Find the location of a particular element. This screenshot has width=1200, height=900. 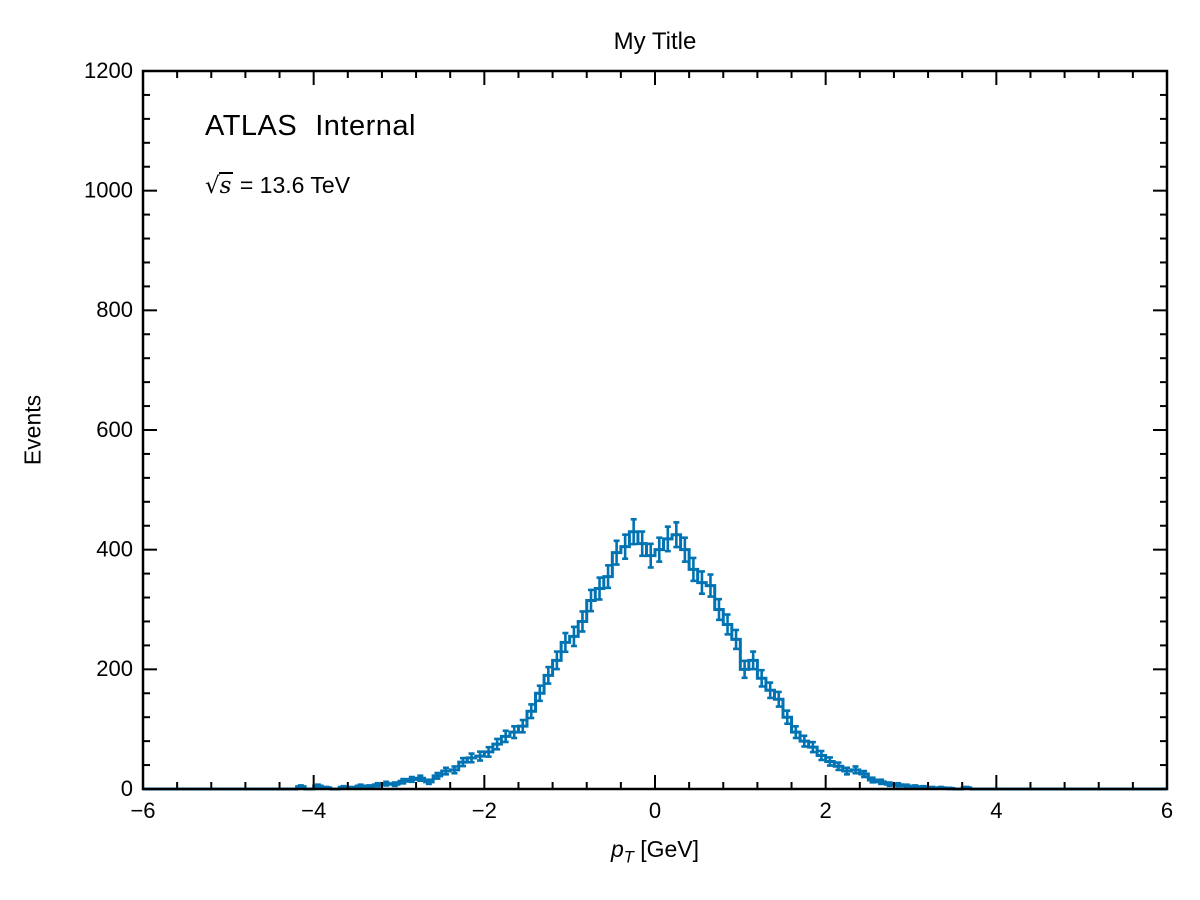

experiment-name: ATLAS is located at coordinates (251, 126).